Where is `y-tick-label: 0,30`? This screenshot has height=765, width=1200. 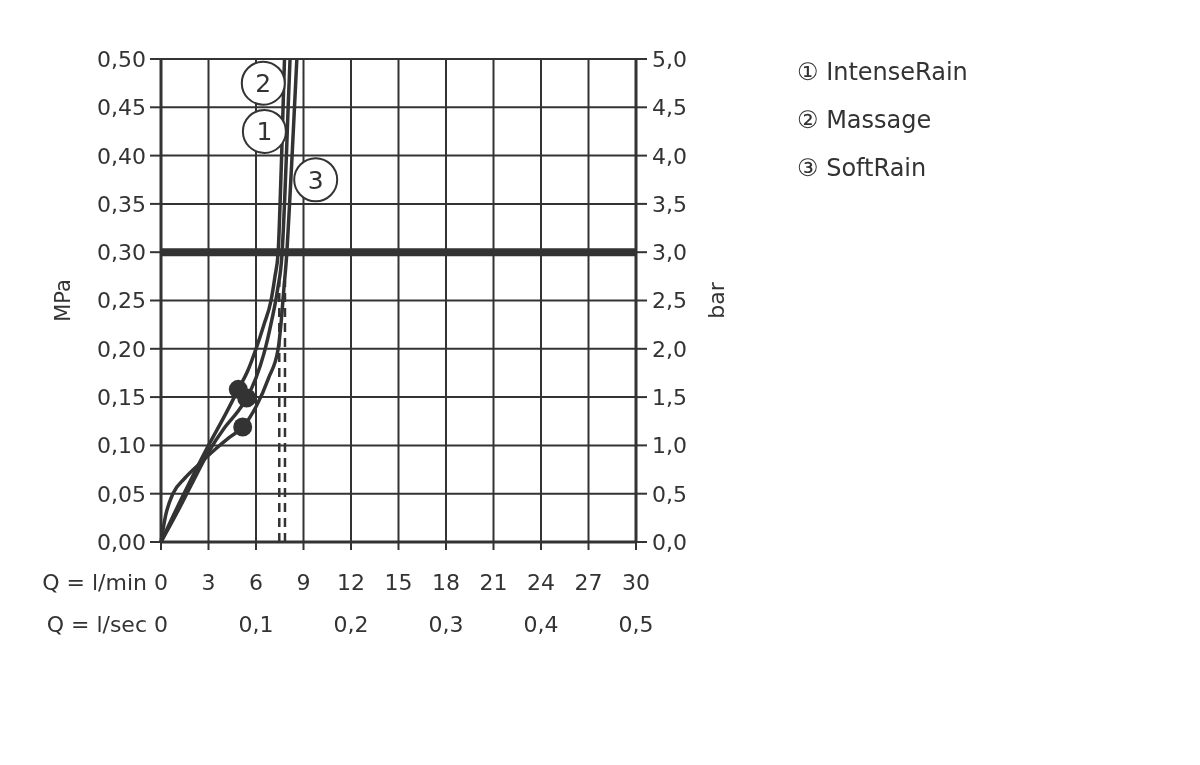 y-tick-label: 0,30 is located at coordinates (121, 253).